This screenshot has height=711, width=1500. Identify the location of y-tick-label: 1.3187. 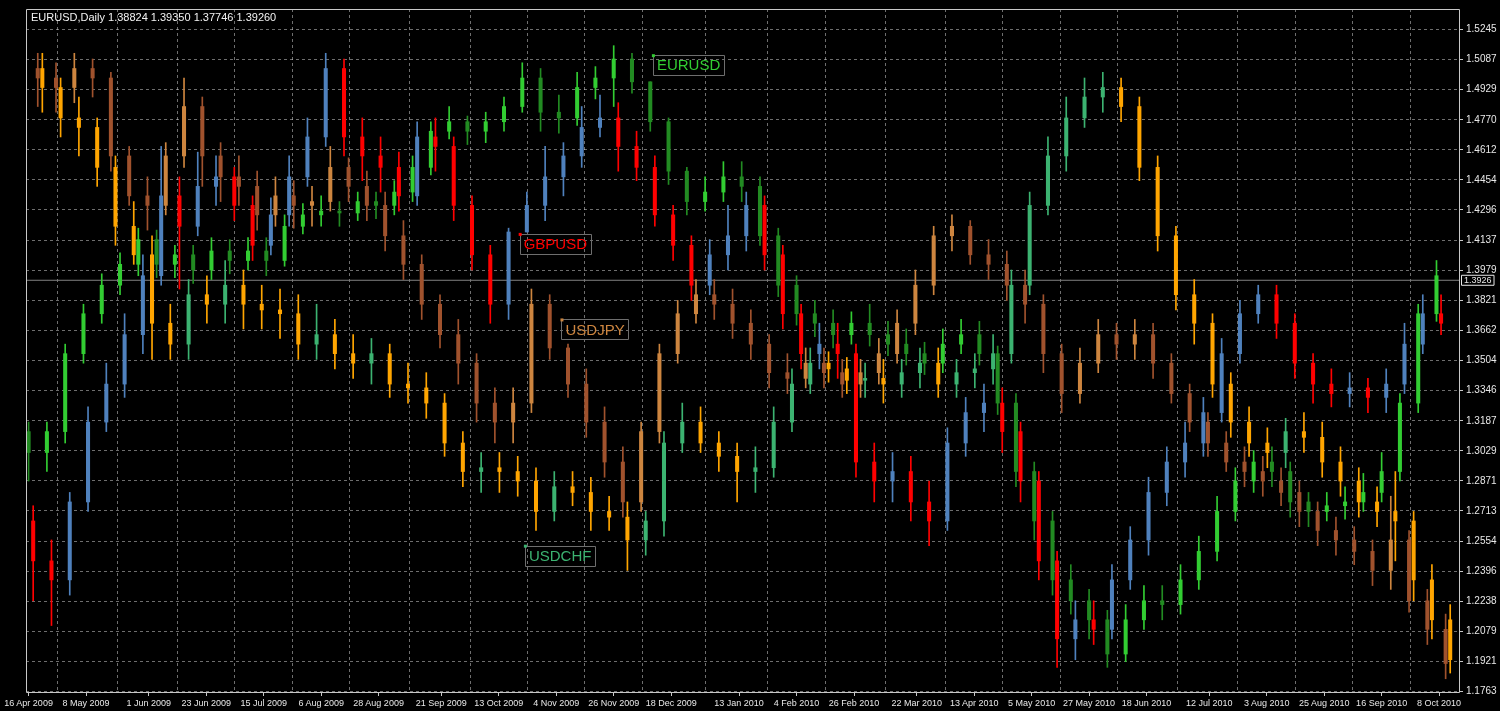
(1482, 420).